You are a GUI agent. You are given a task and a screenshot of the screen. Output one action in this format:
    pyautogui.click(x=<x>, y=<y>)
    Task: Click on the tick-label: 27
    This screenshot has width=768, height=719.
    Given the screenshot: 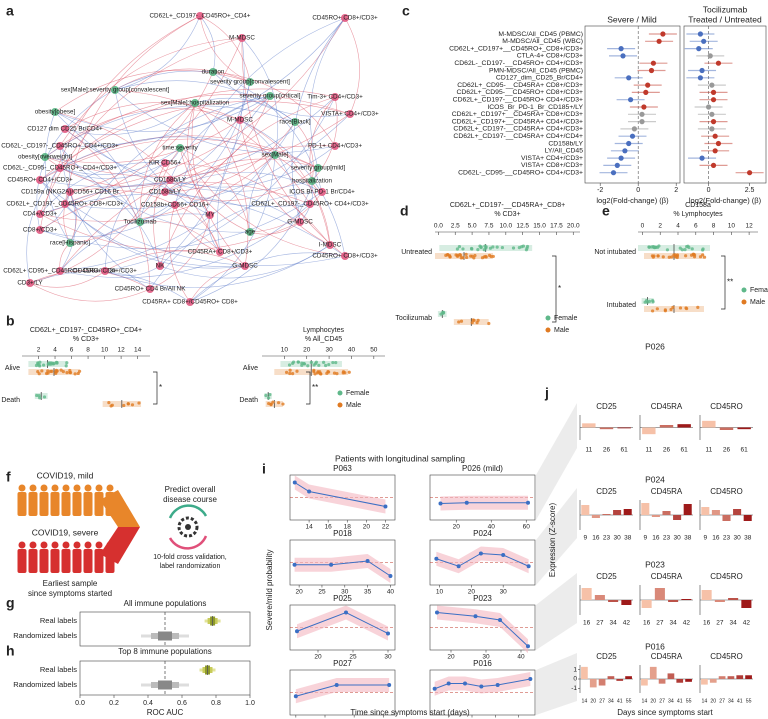 What is the action you would take?
    pyautogui.click(x=602, y=701)
    